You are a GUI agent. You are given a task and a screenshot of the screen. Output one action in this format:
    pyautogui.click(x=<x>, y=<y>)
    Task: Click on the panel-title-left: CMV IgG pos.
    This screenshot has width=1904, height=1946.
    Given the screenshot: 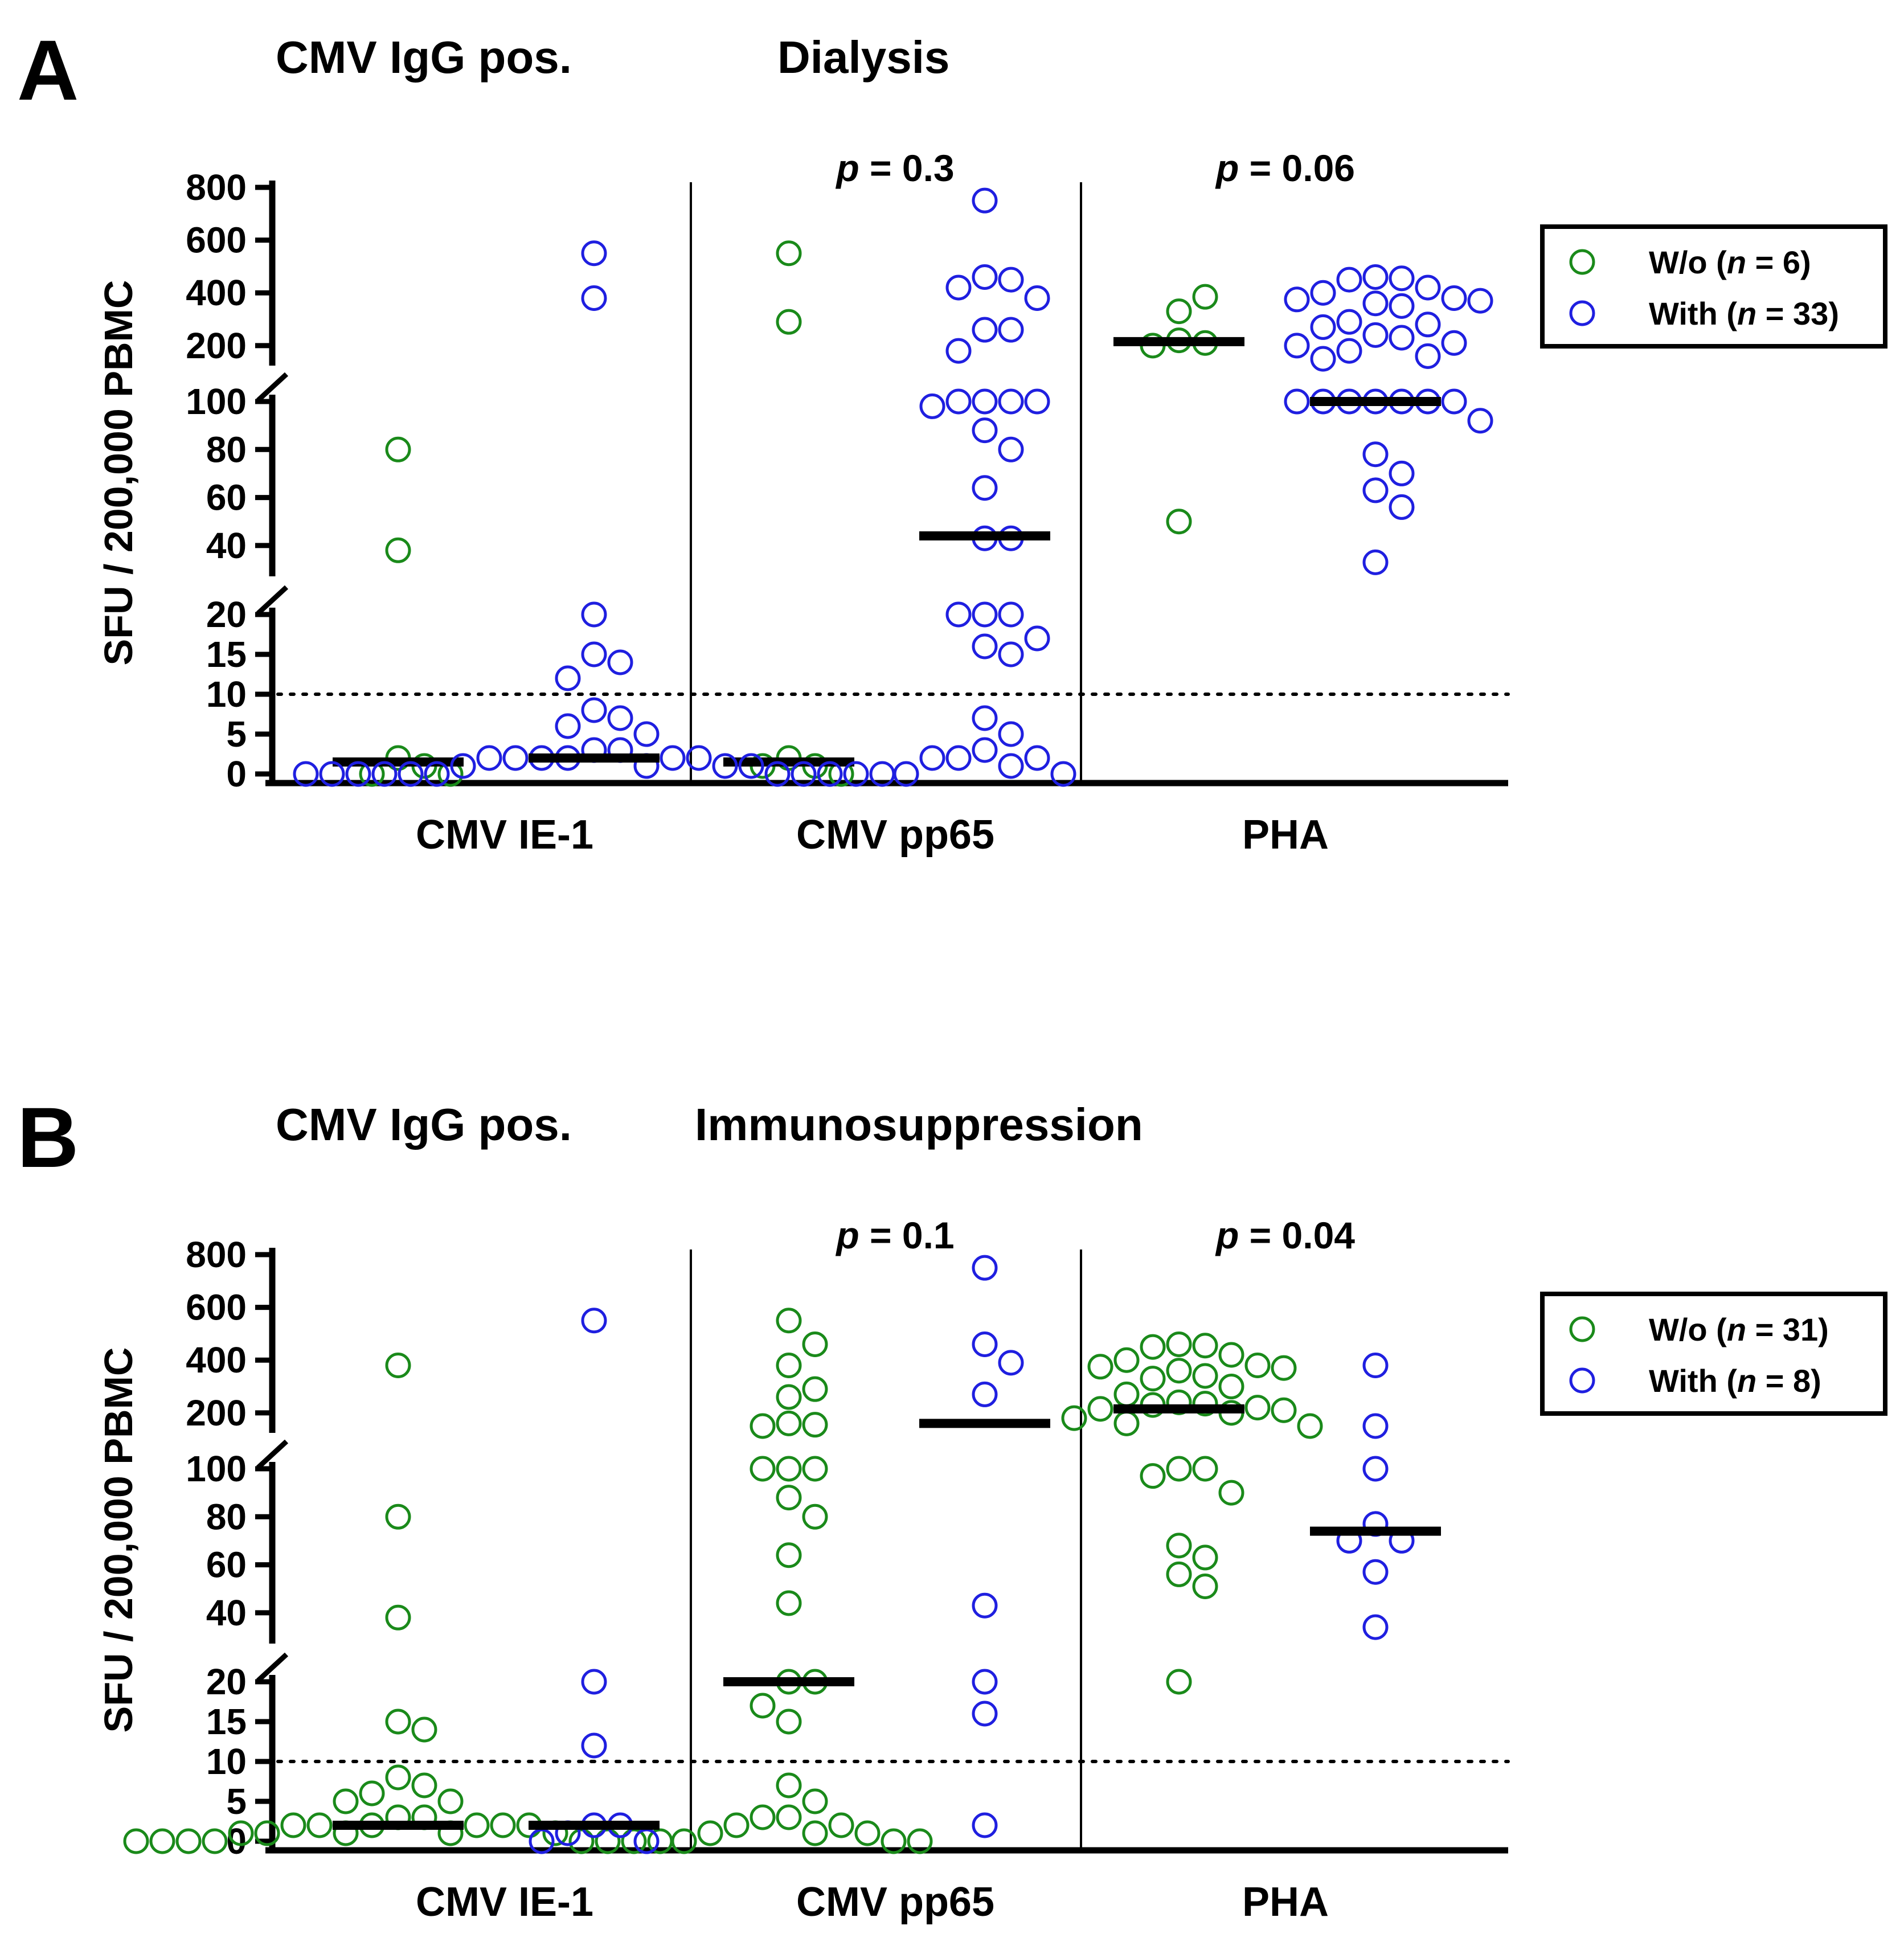 What is the action you would take?
    pyautogui.click(x=424, y=1124)
    